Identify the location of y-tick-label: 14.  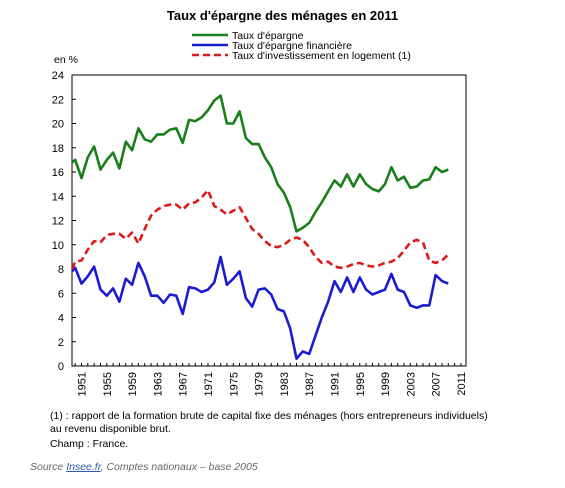
(58, 197).